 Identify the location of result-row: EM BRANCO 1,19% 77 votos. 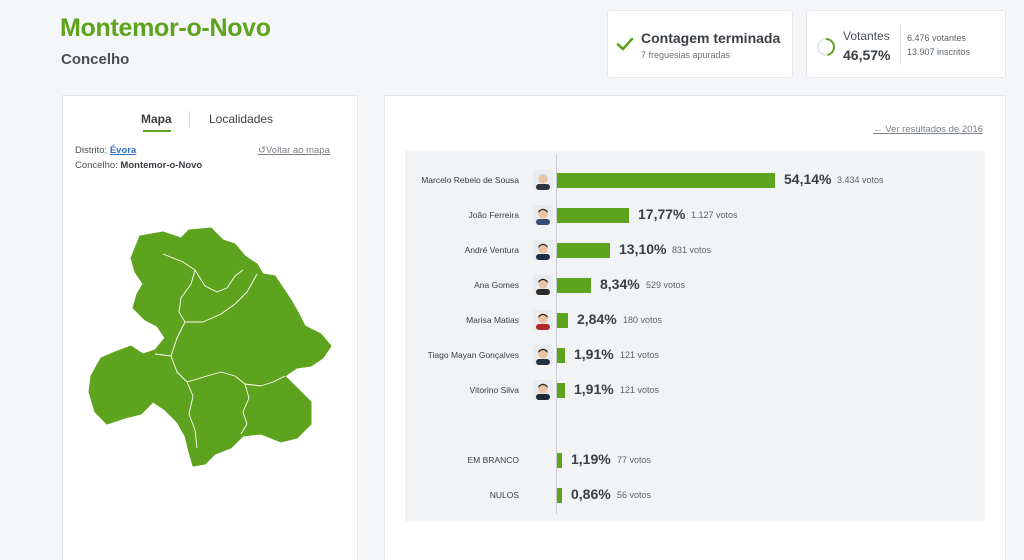
(685, 460).